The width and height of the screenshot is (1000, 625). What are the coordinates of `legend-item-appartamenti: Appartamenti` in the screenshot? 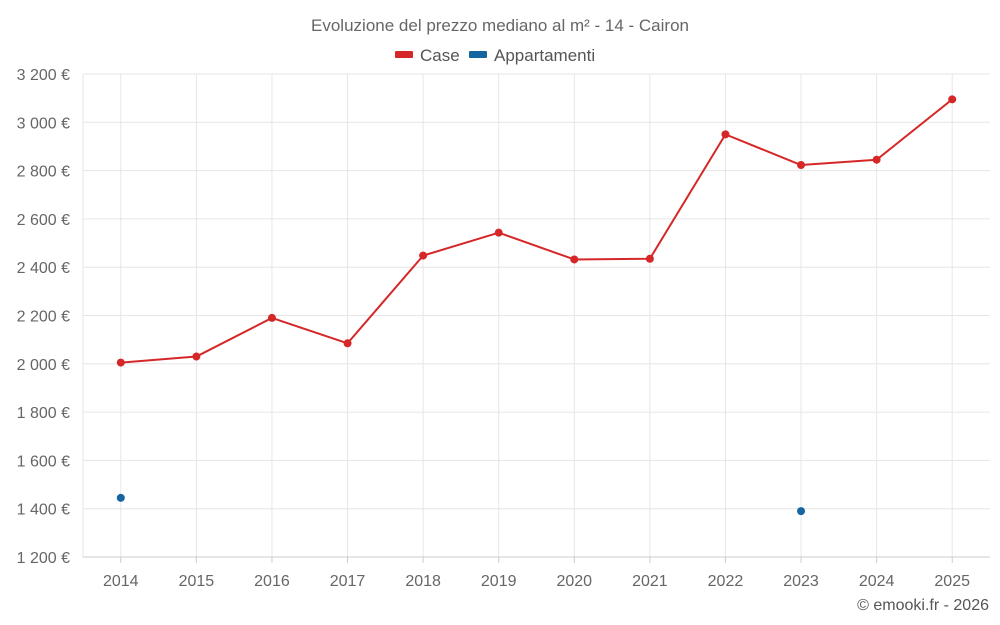 It's located at (532, 55).